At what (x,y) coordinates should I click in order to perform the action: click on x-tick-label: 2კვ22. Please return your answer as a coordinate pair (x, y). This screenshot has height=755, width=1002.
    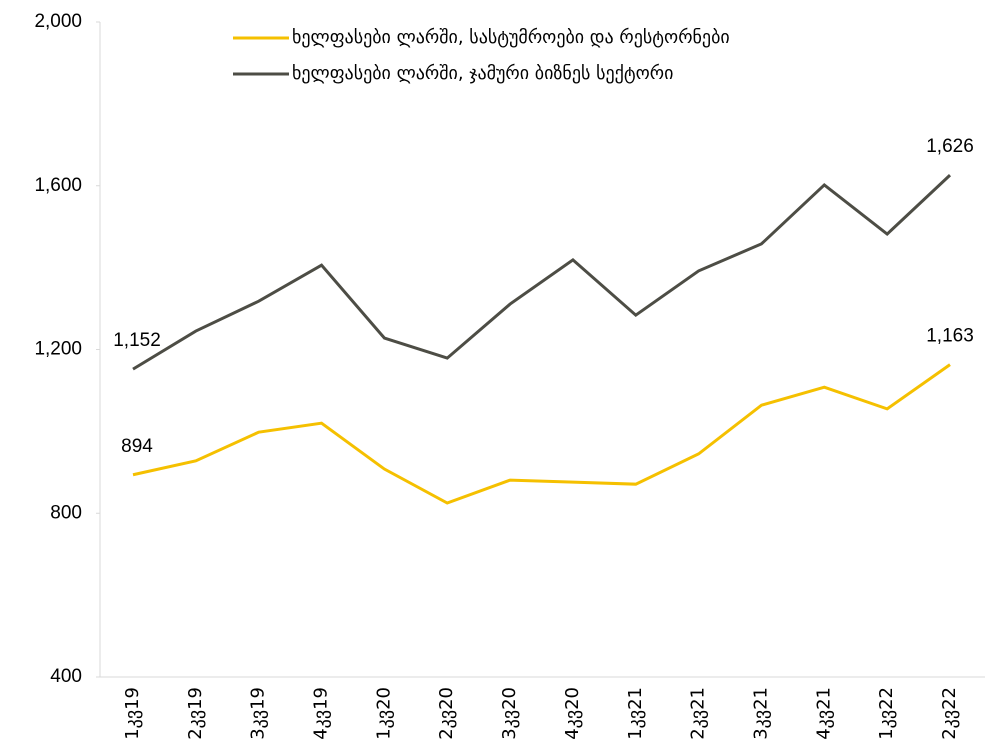
    Looking at the image, I should click on (949, 713).